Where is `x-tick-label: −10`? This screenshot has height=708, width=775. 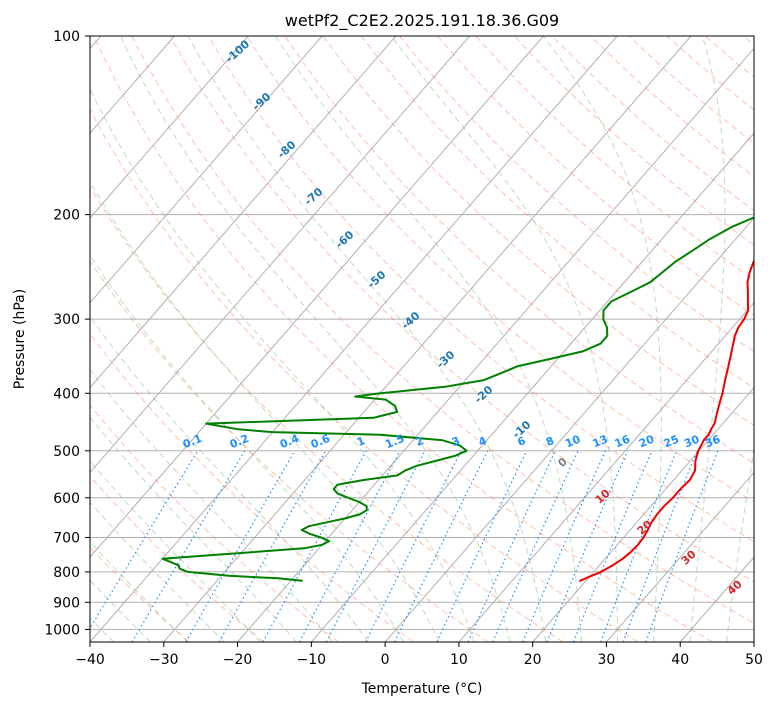
x-tick-label: −10 is located at coordinates (312, 660).